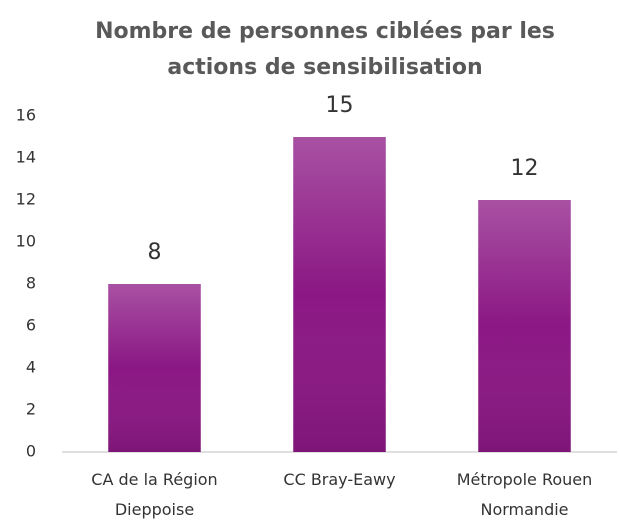 The height and width of the screenshot is (521, 619). What do you see at coordinates (26, 199) in the screenshot?
I see `y-tick-label: 12` at bounding box center [26, 199].